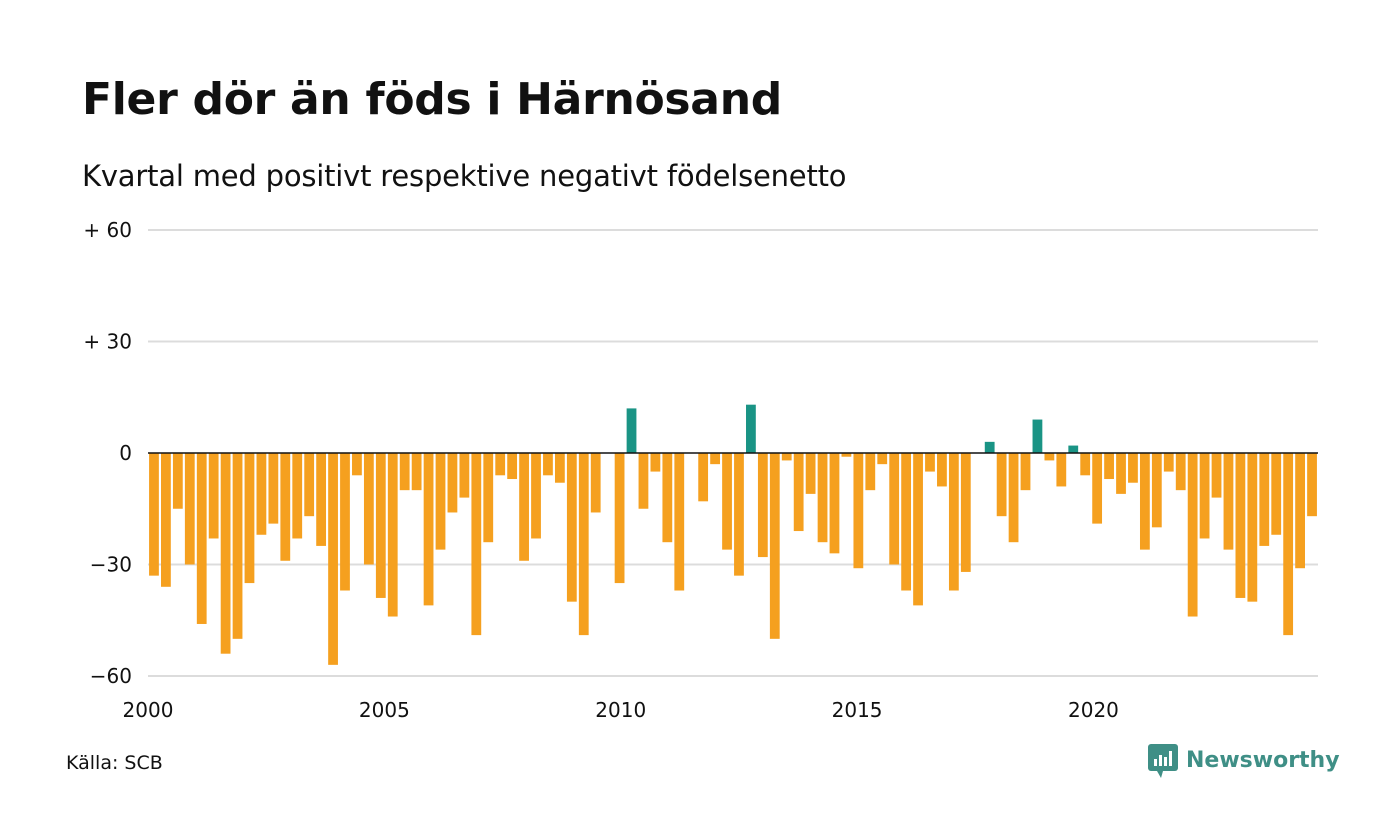  What do you see at coordinates (111, 565) in the screenshot?
I see `y-tick-label: −30` at bounding box center [111, 565].